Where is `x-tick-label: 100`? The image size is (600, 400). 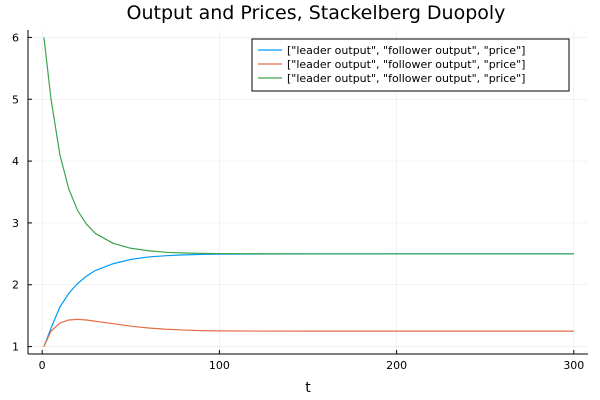 x-tick-label: 100 is located at coordinates (219, 365).